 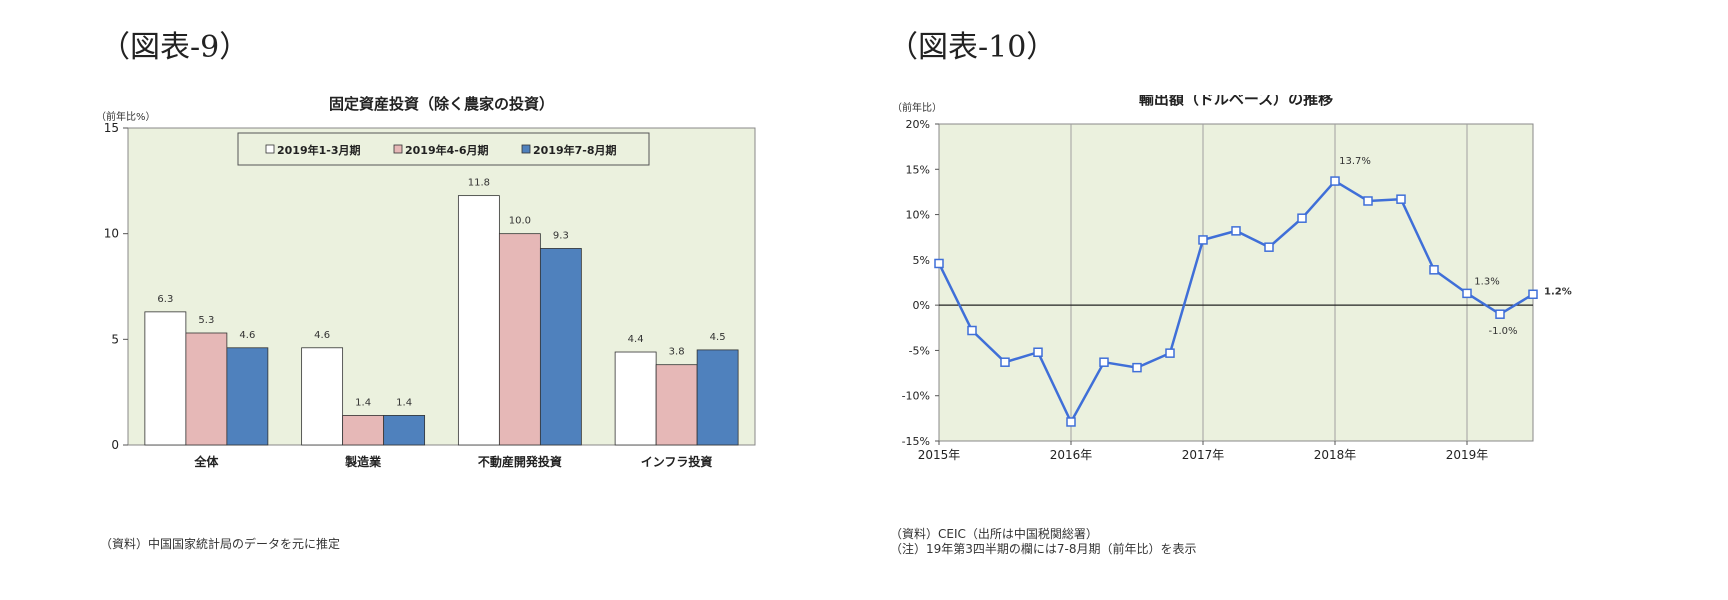 I want to click on x-category-label: 製造業, so click(x=363, y=461).